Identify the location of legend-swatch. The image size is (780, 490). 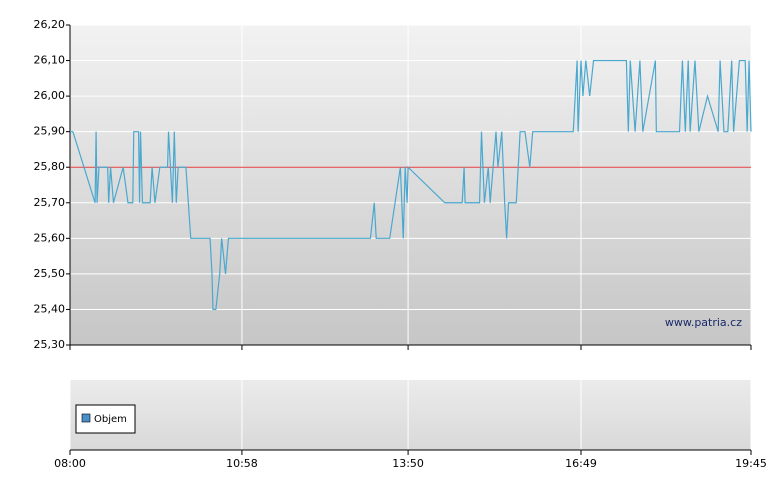
(86, 418).